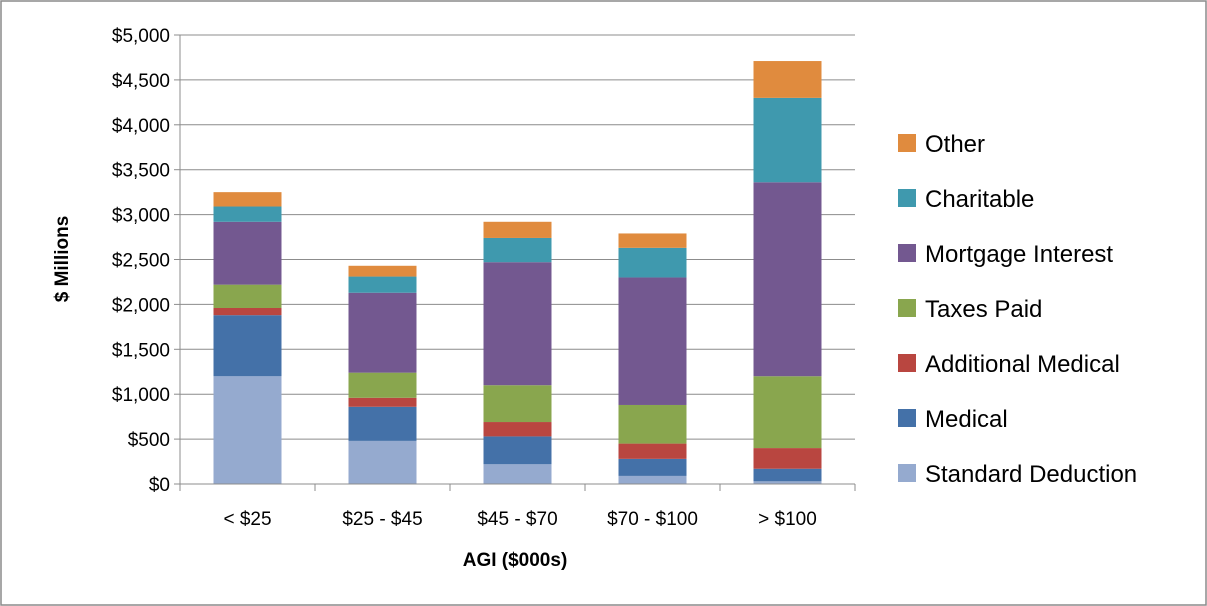 This screenshot has width=1207, height=606. I want to click on legend-label: Standard Deduction, so click(1031, 474).